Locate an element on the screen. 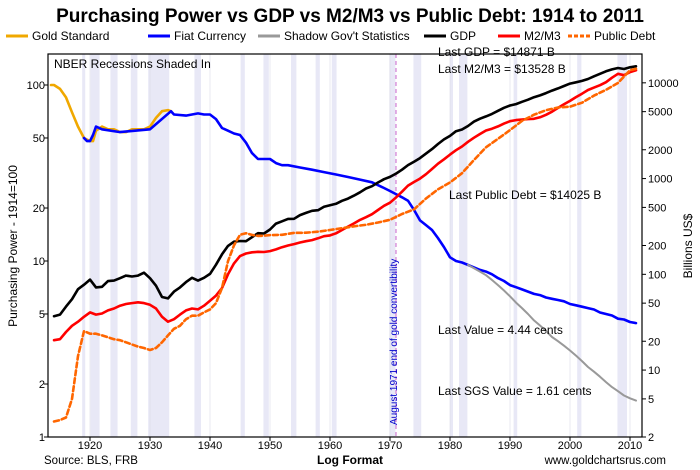 The image size is (700, 470). right-tick-label: 10 is located at coordinates (654, 371).